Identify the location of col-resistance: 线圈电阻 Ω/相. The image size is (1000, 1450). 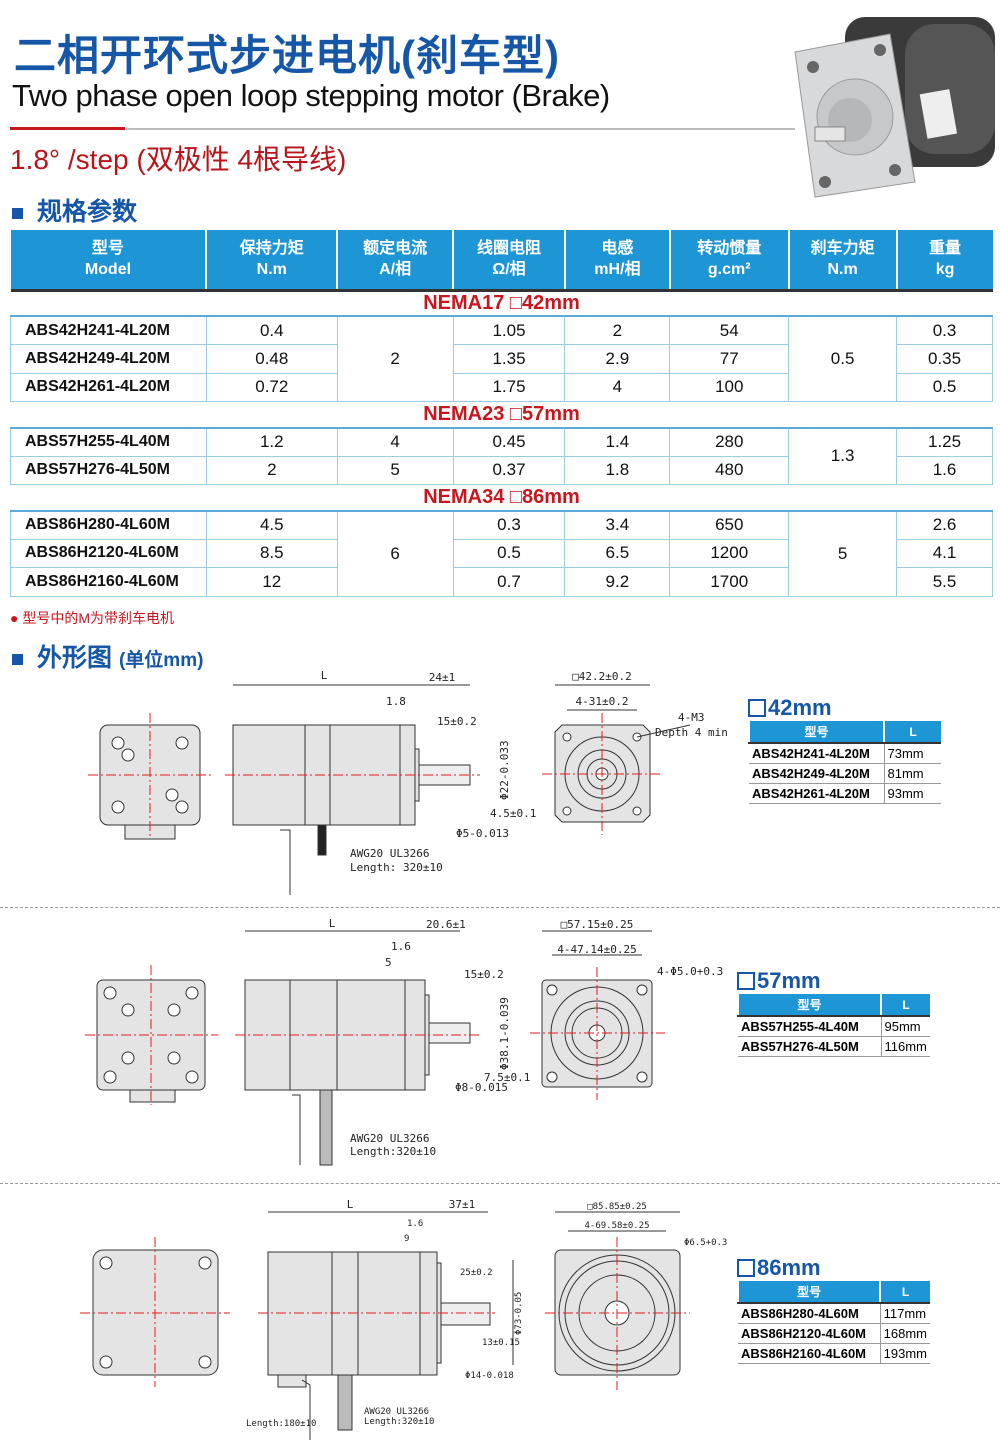
(508, 260).